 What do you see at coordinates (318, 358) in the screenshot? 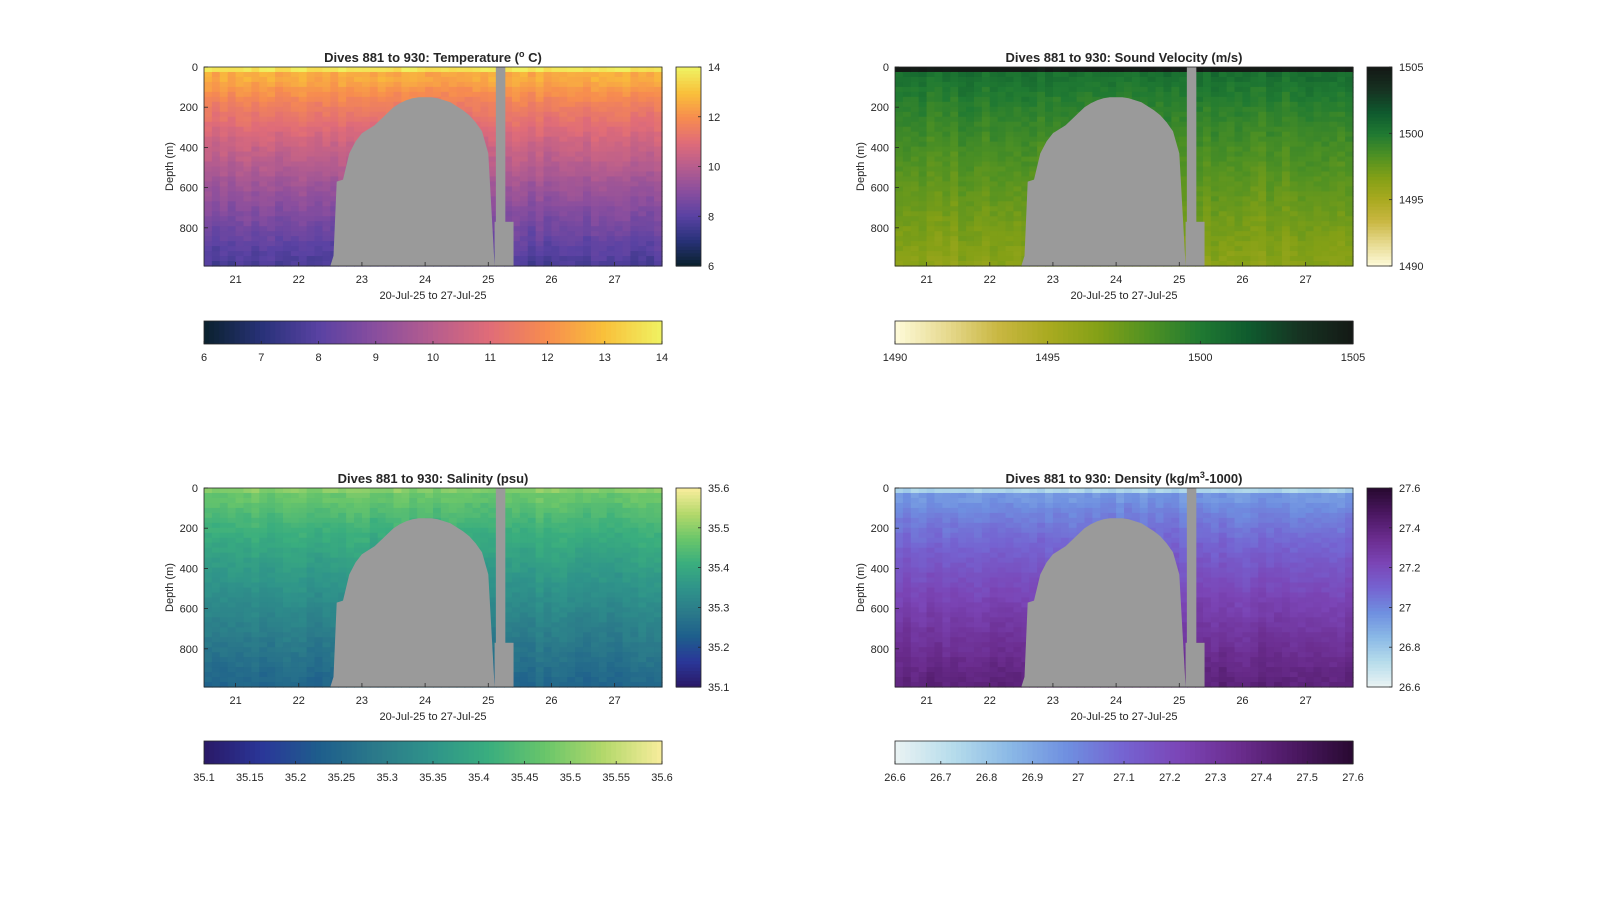
I see `colorbar-bottom-label: 8` at bounding box center [318, 358].